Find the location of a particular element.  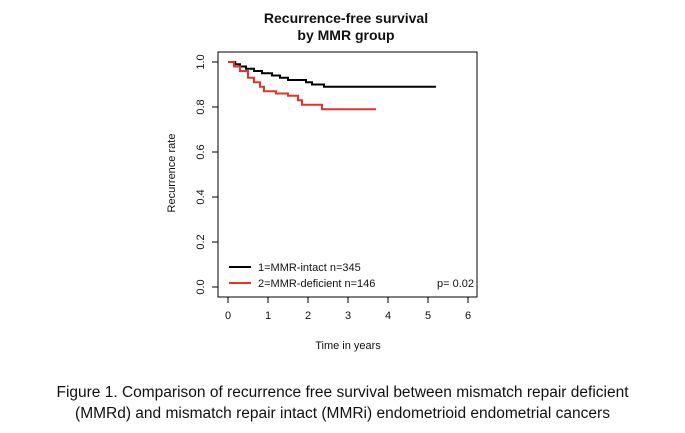

x-axis: 0 1 2 3 4 5 6 is located at coordinates (348, 309).